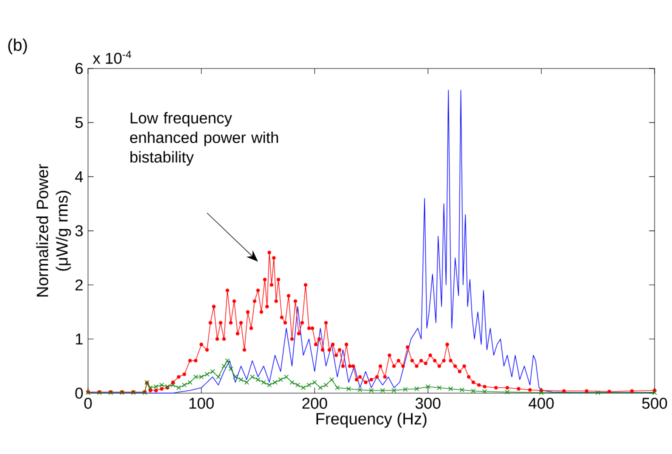 Image resolution: width=672 pixels, height=454 pixels. Describe the element at coordinates (112, 57) in the screenshot. I see `text: x 10$^{-4}$` at that location.